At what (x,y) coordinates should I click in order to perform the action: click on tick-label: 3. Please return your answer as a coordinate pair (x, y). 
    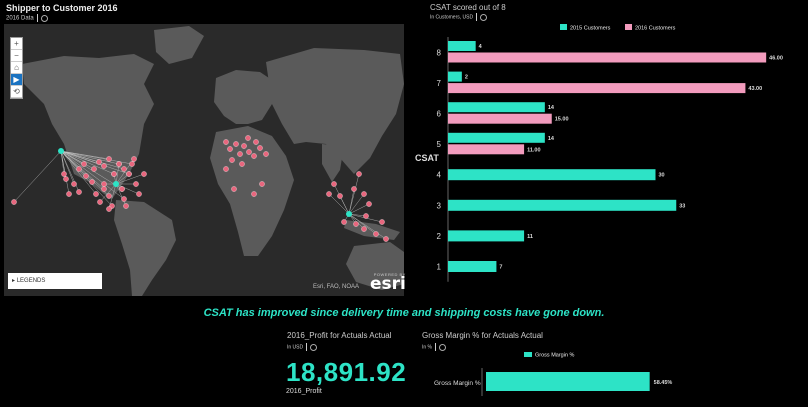
    Looking at the image, I should click on (439, 205).